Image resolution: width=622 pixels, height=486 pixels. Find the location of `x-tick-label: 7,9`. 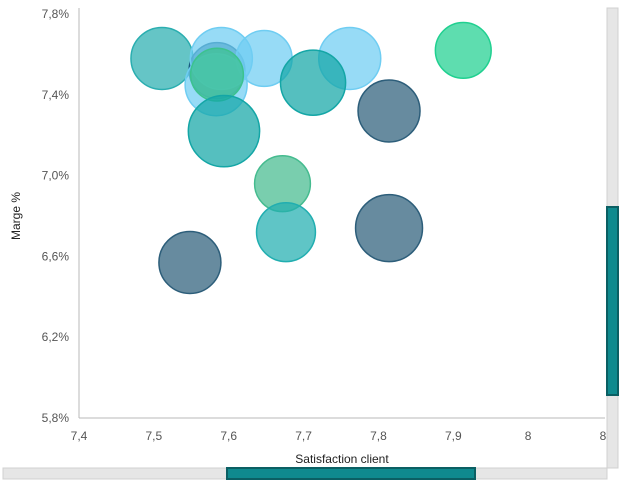

x-tick-label: 7,9 is located at coordinates (453, 436).